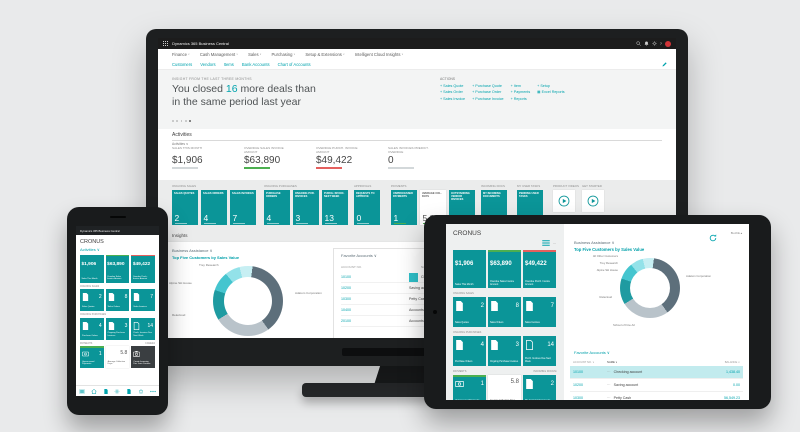 Image resolution: width=800 pixels, height=432 pixels. Describe the element at coordinates (367, 207) in the screenshot. I see `cue-tile-requests-to-approve: REQUESTS TO APPROVE 0` at that location.